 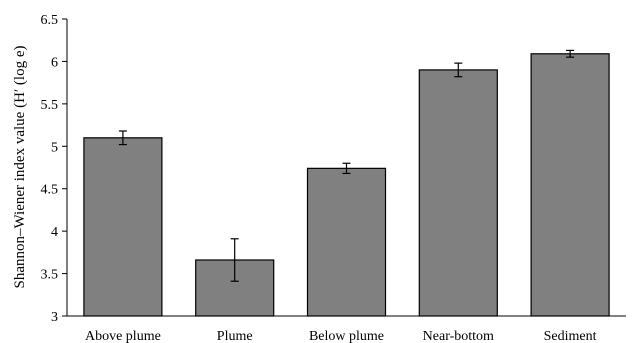 What do you see at coordinates (458, 336) in the screenshot?
I see `x-category-label: Near-bottom` at bounding box center [458, 336].